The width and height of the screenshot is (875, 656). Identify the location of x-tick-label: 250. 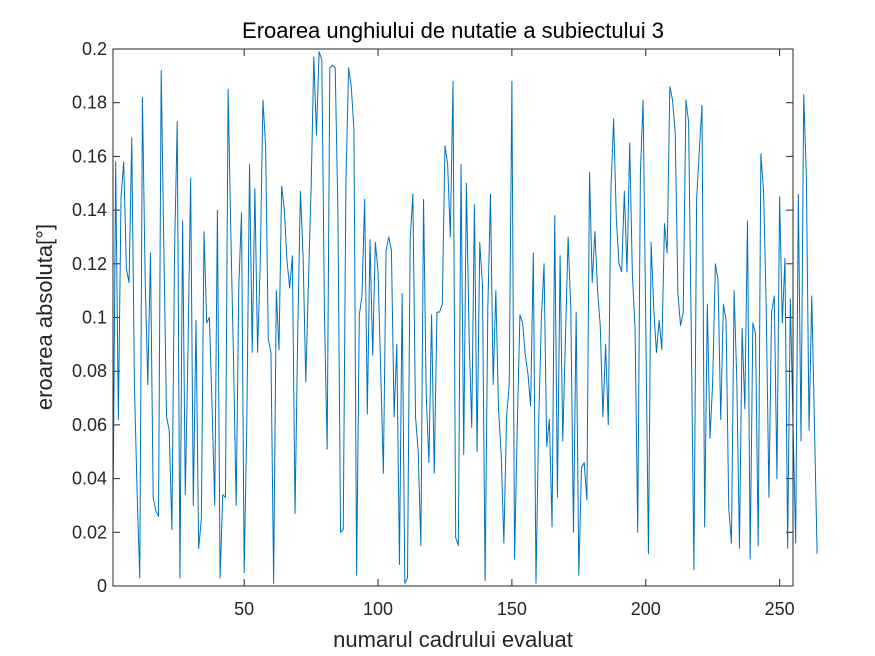
(780, 609).